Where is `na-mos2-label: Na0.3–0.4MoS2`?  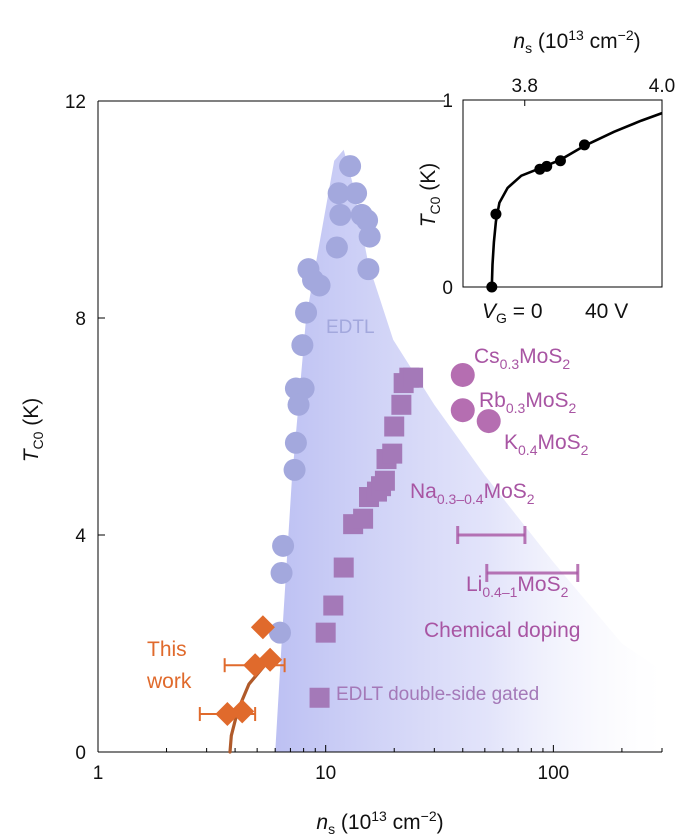
na-mos2-label: Na0.3–0.4MoS2 is located at coordinates (472, 493).